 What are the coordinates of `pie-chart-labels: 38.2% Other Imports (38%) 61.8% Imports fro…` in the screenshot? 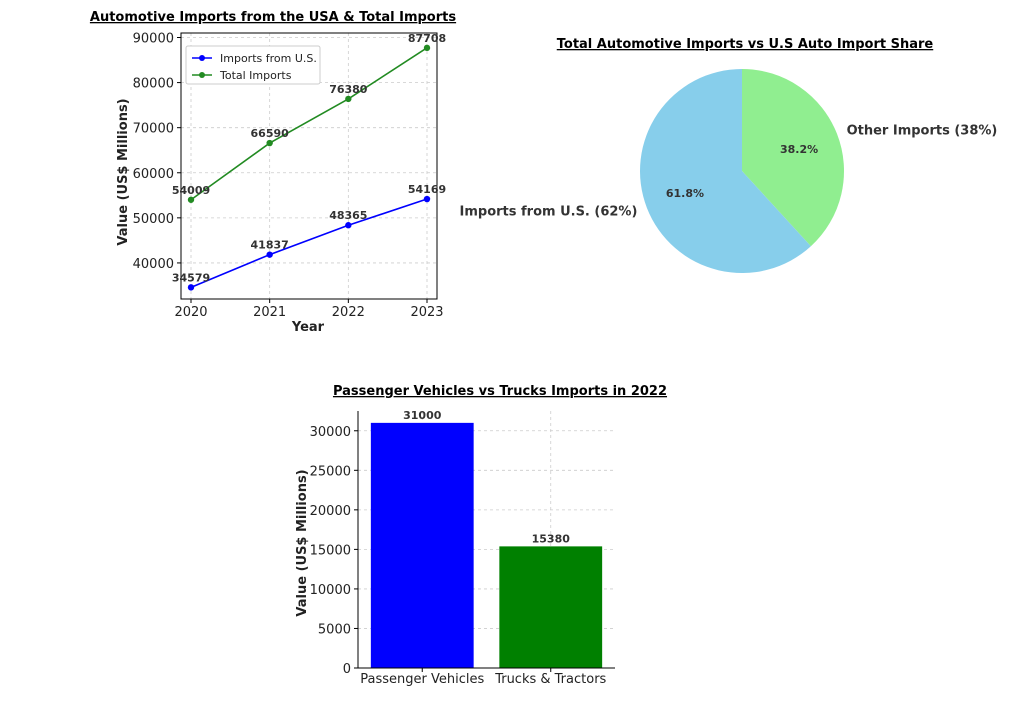 It's located at (729, 171).